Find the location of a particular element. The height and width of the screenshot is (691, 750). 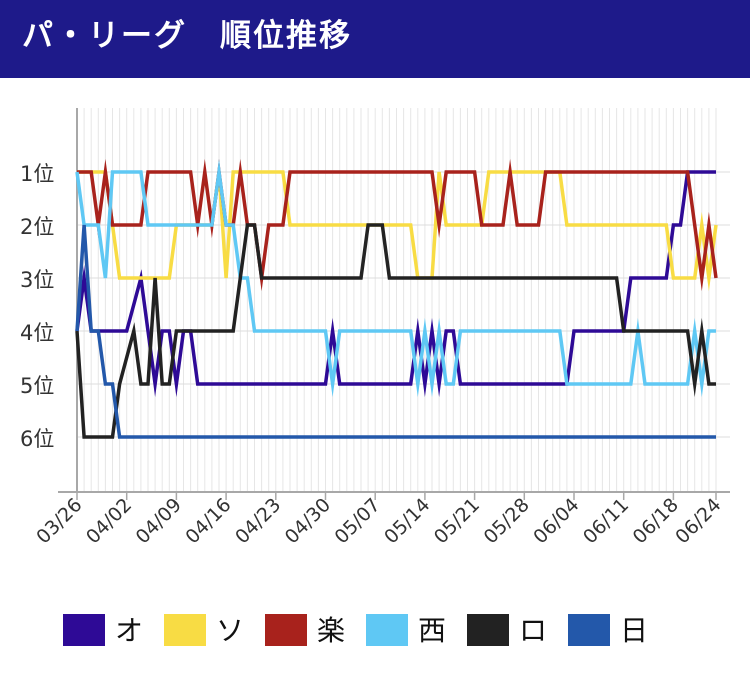

y-tick-label: 2位 is located at coordinates (37, 227).